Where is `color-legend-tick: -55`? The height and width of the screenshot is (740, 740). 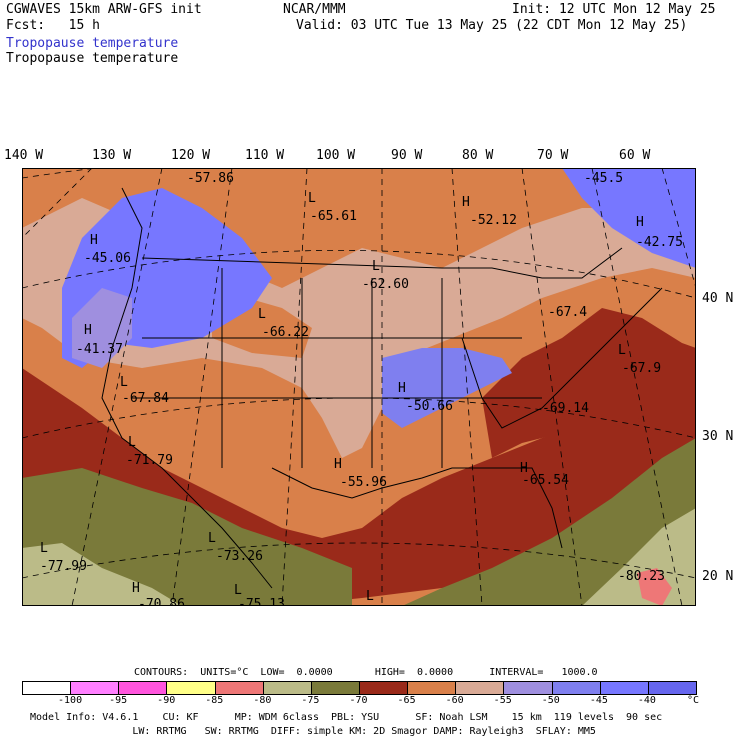 color-legend-tick: -55 is located at coordinates (502, 700).